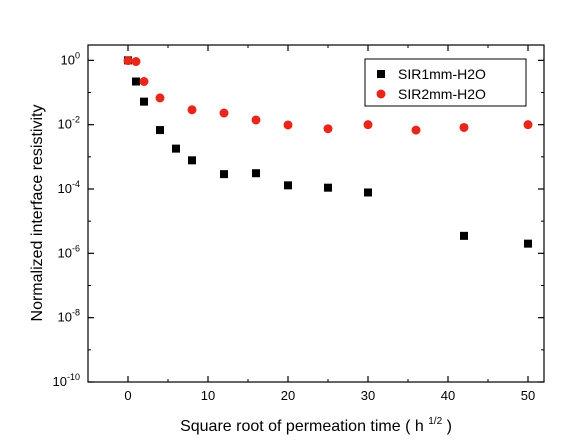 This screenshot has width=574, height=446. I want to click on y-tick-label: 10⁻⁸, so click(69, 316).